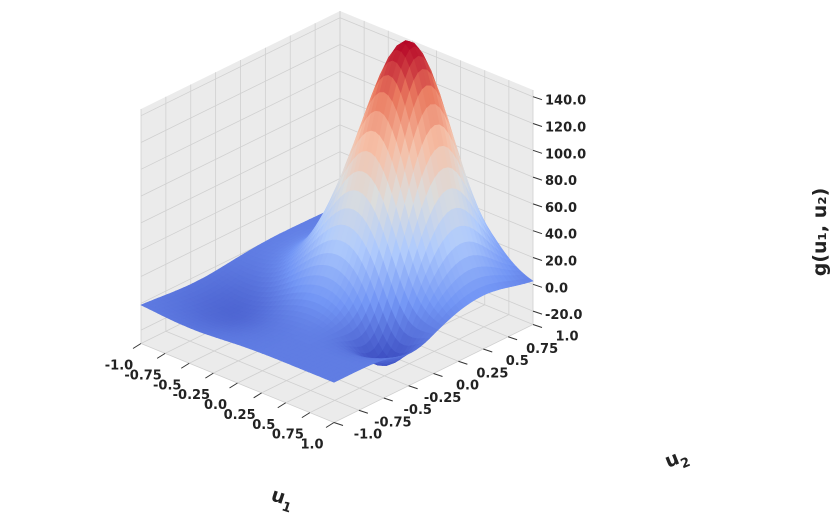  Describe the element at coordinates (368, 435) in the screenshot. I see `y-tick-label: -1.0` at that location.